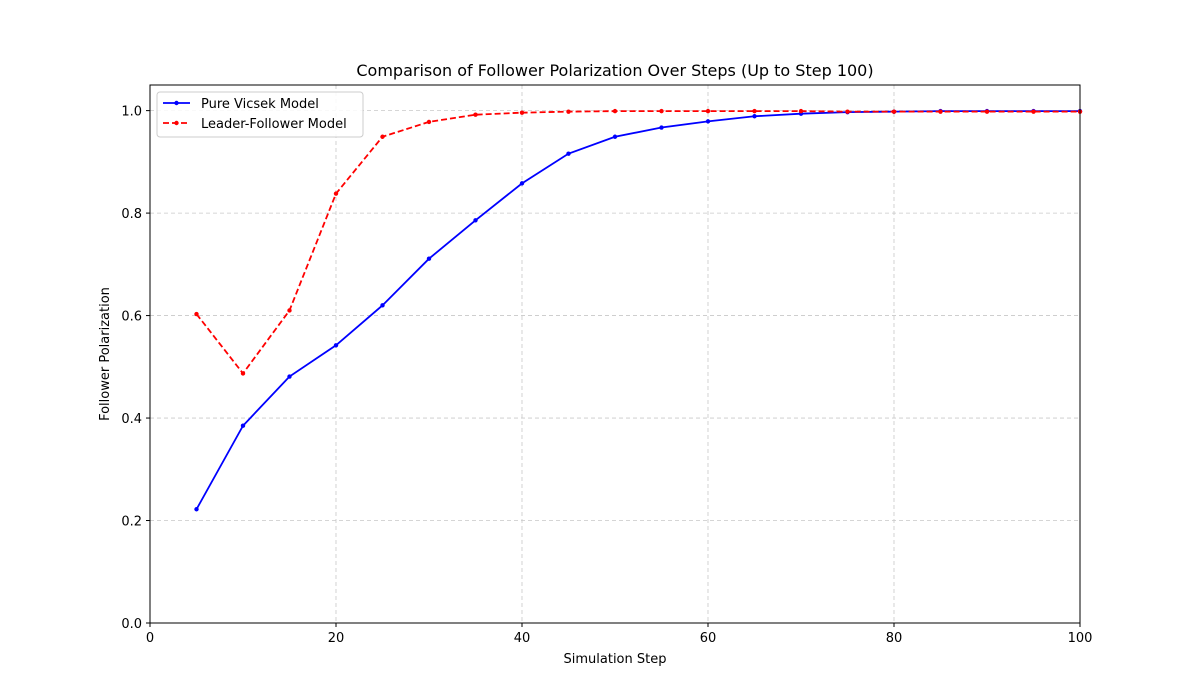 Image resolution: width=1200 pixels, height=700 pixels. Describe the element at coordinates (522, 638) in the screenshot. I see `x-tick-label: 40` at that location.